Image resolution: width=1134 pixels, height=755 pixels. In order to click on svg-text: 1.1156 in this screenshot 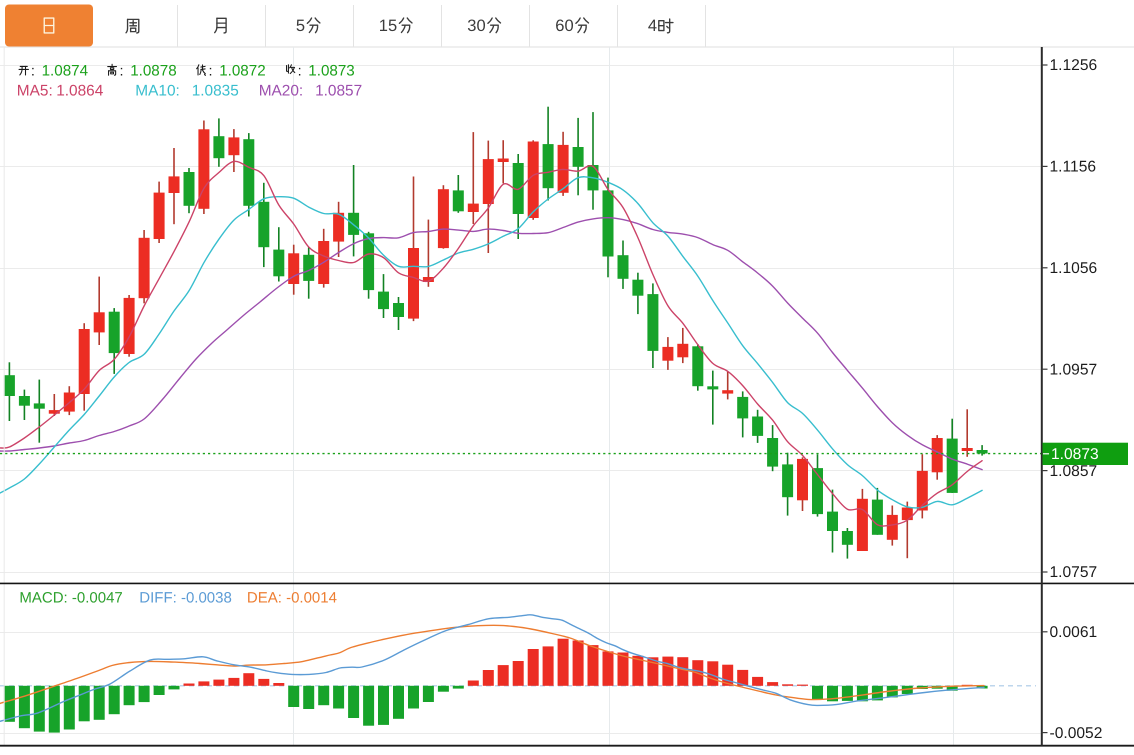, I will do `click(1073, 167)`.